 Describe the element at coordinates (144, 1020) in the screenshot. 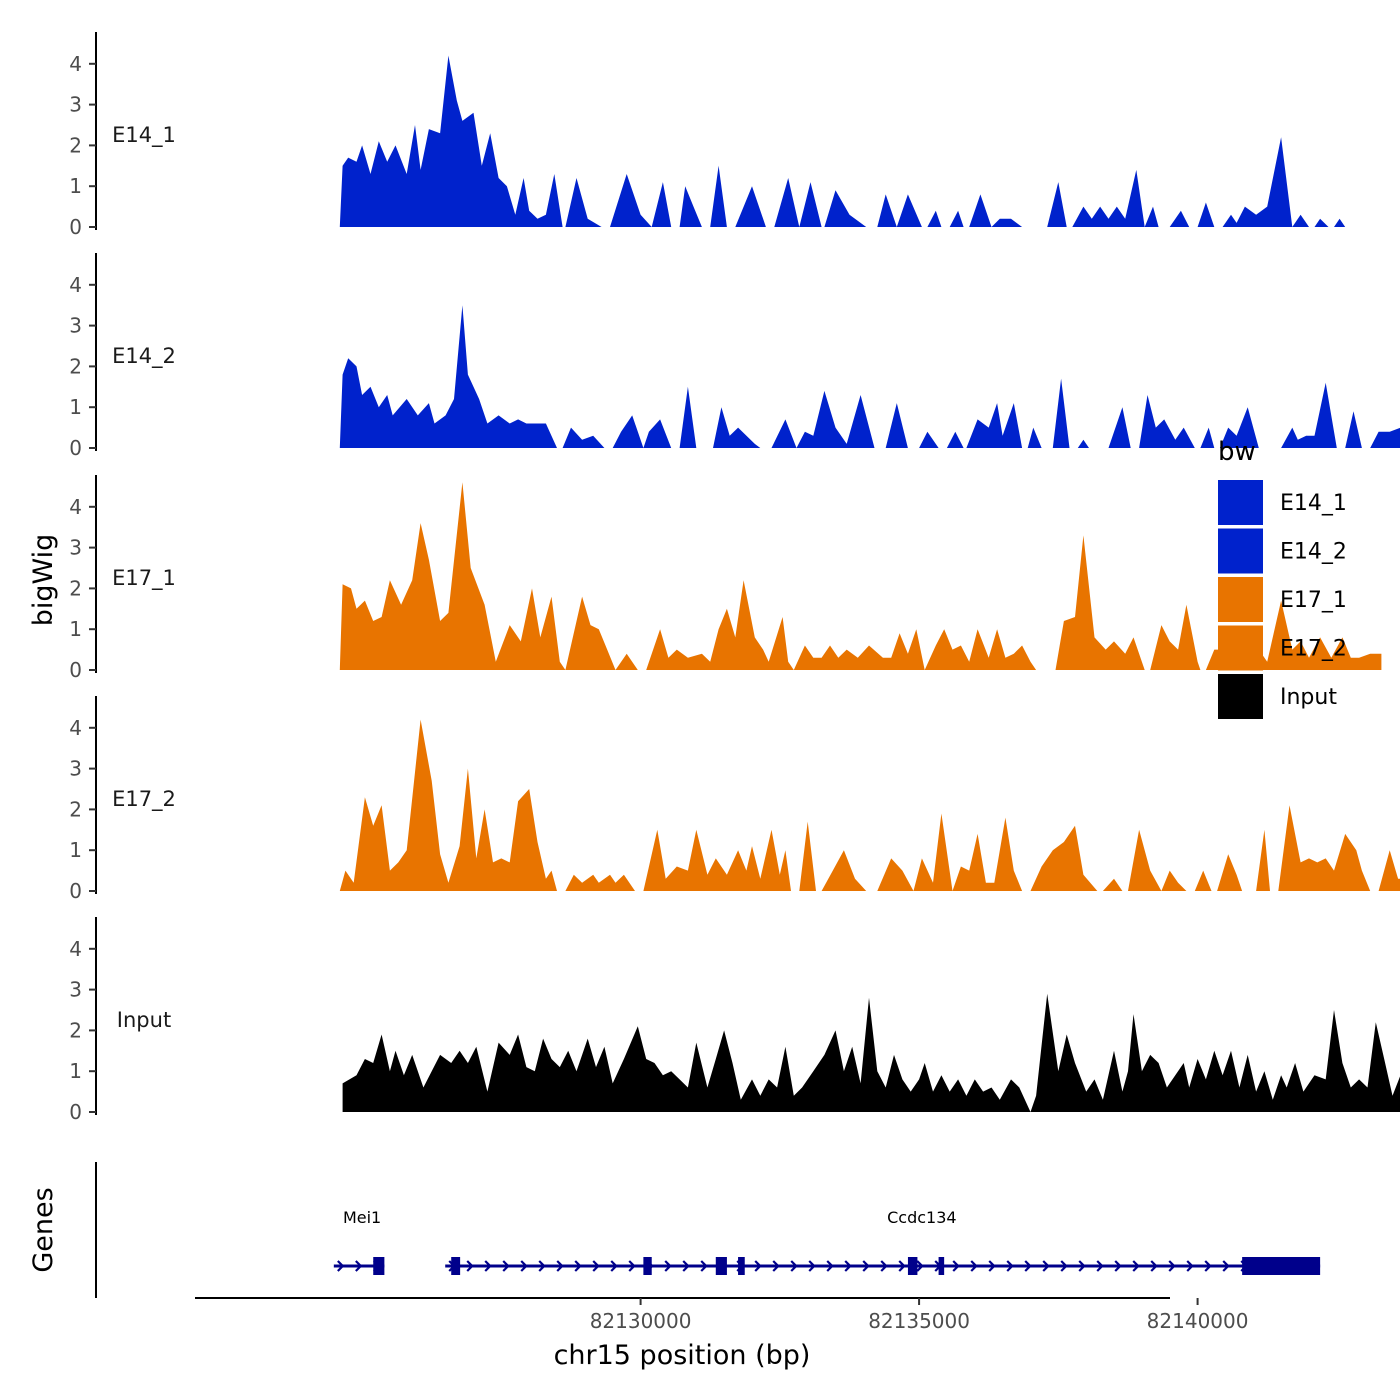

I see `track-label-Input: Input` at that location.